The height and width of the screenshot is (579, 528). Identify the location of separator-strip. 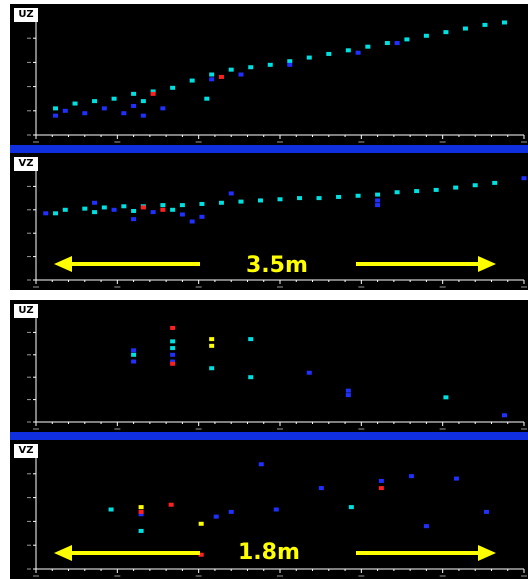
(269, 149).